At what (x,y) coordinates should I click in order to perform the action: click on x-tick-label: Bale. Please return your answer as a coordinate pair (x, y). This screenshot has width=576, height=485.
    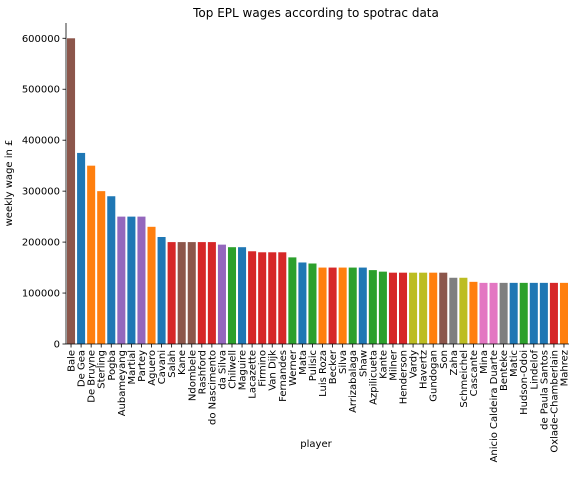
    Looking at the image, I should click on (72, 361).